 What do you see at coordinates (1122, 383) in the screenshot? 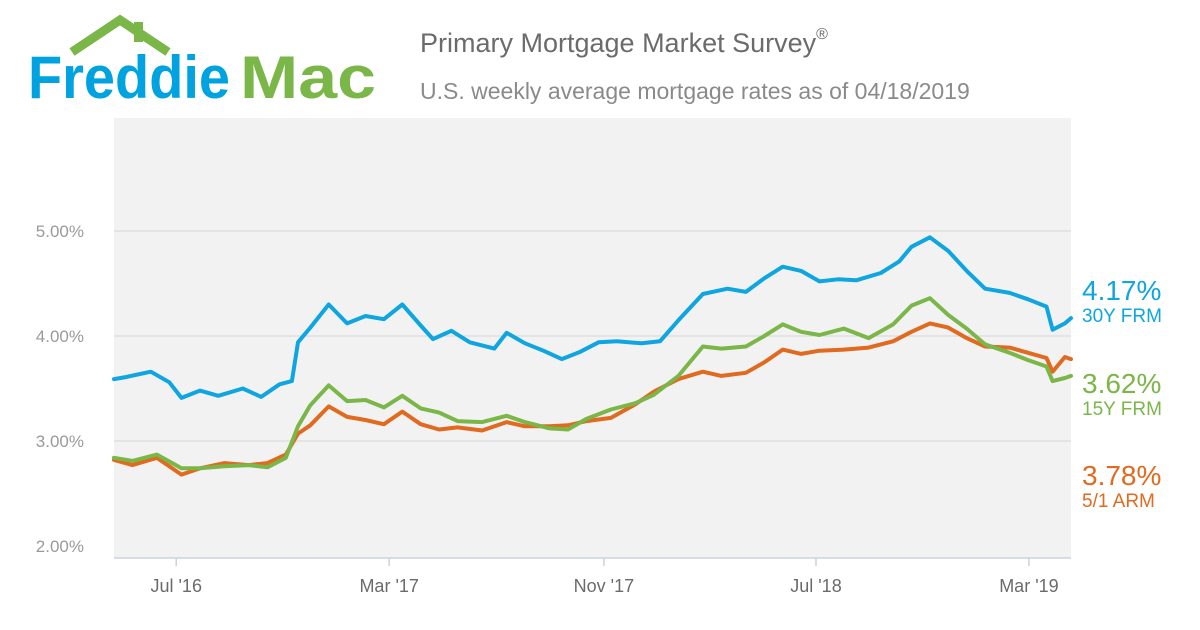
I see `legend-15y-value: 3.62%` at bounding box center [1122, 383].